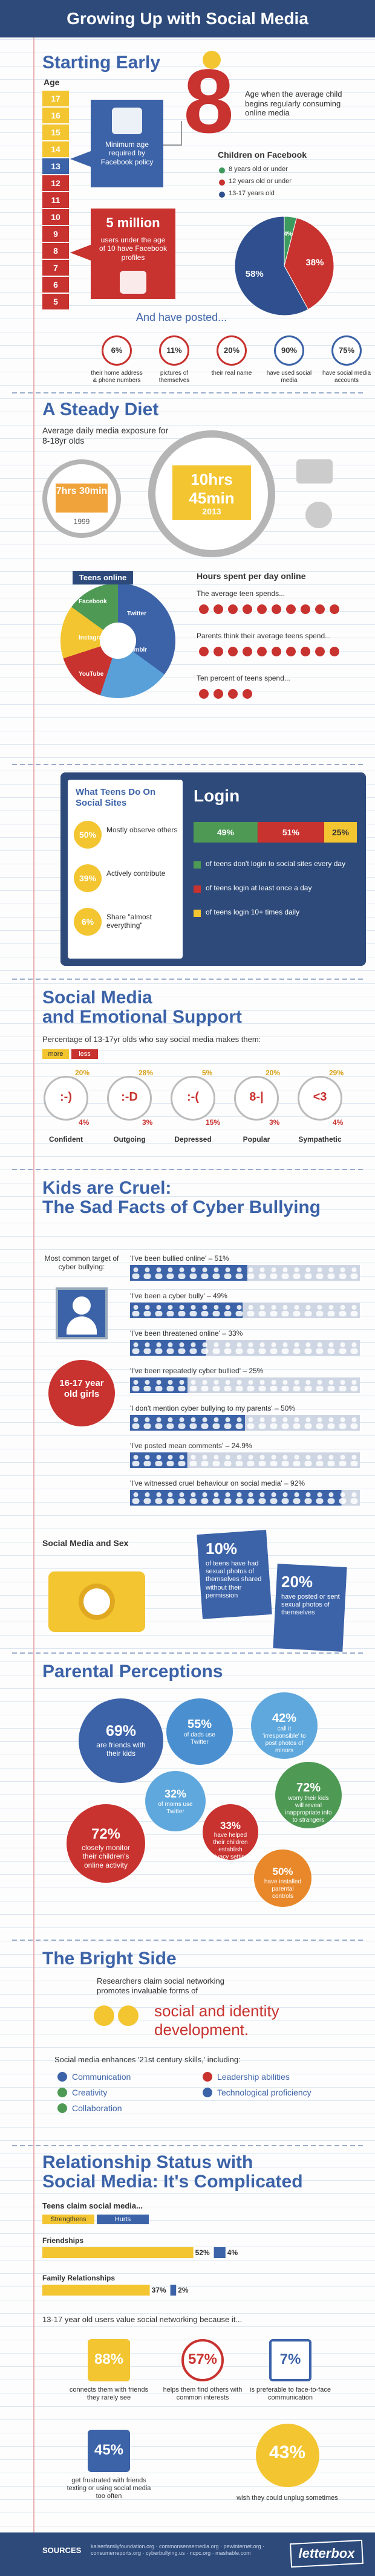  I want to click on stat-value: 50%, so click(282, 1871).